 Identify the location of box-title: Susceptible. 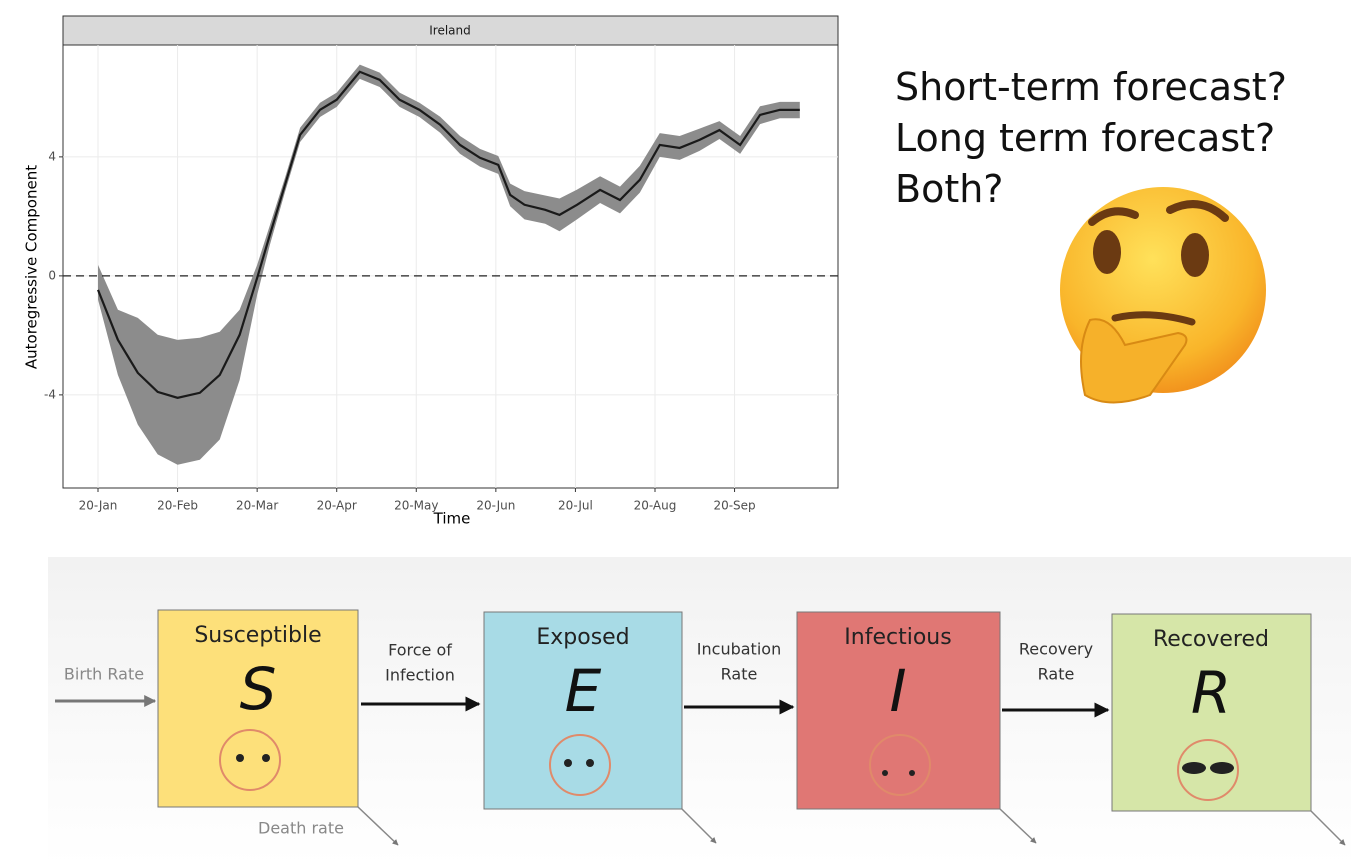
(257, 635).